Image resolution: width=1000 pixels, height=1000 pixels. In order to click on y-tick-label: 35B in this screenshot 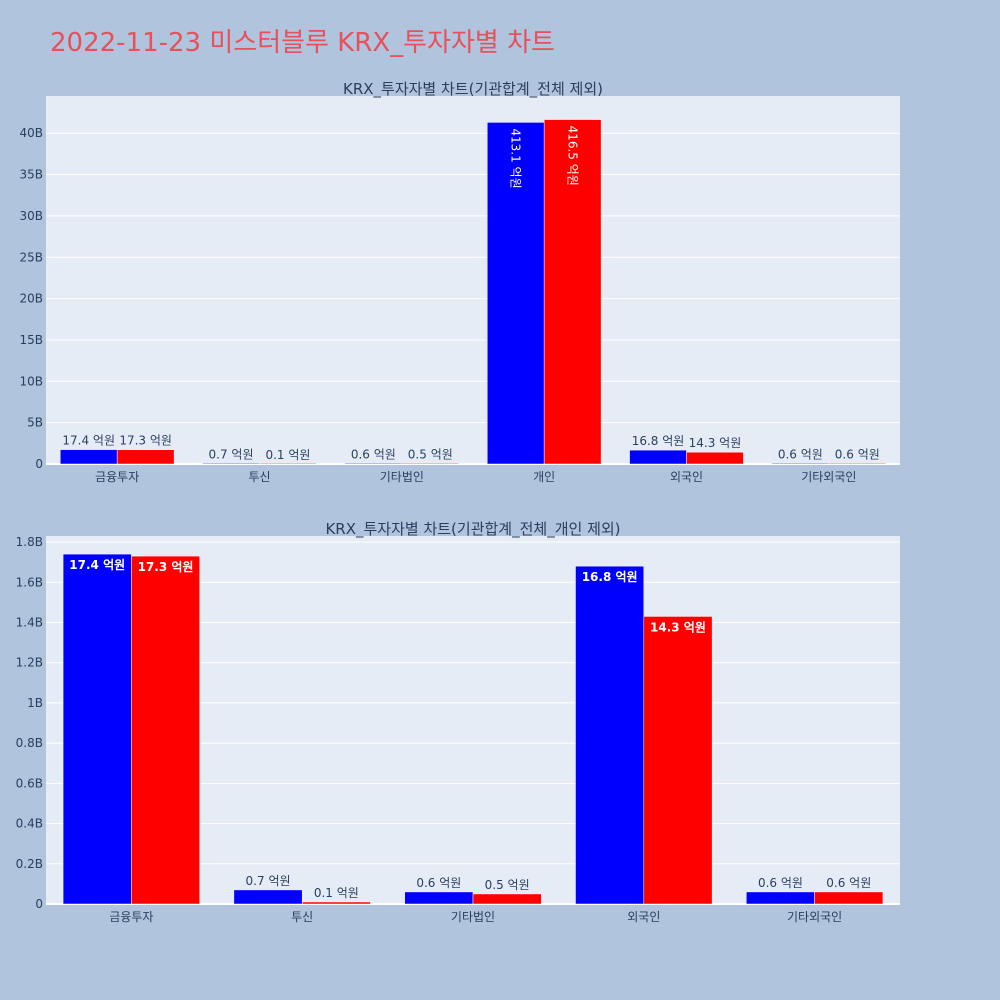, I will do `click(31, 175)`.